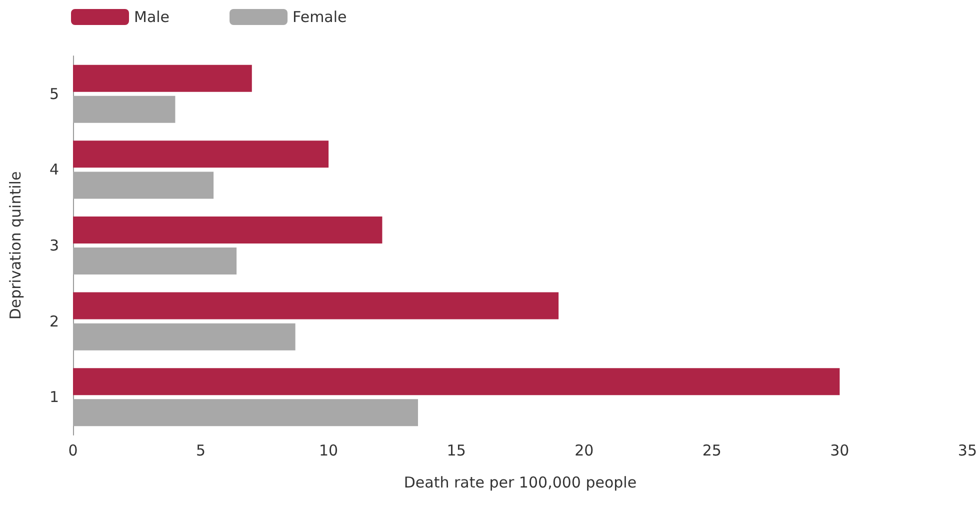 Image resolution: width=980 pixels, height=507 pixels. I want to click on y-tick-label: 3, so click(54, 245).